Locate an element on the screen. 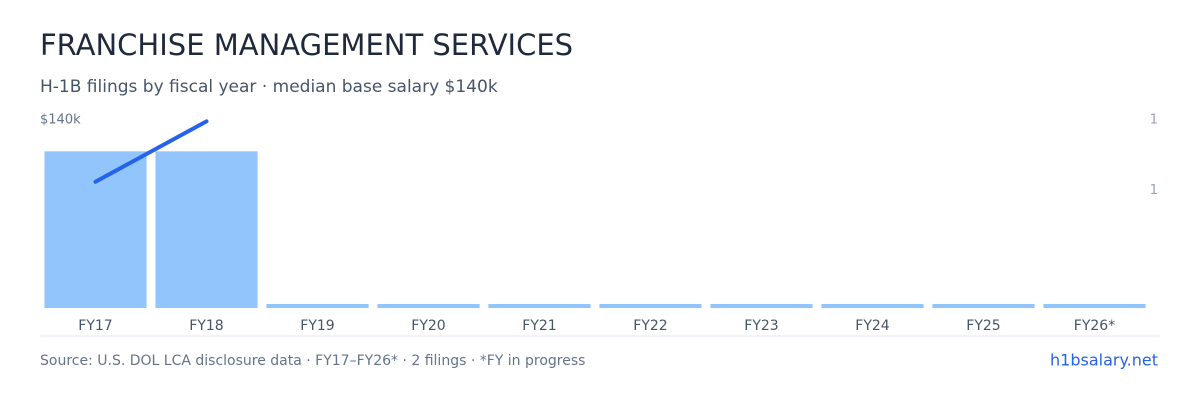 This screenshot has height=400, width=1200. x-tick-label: FY23 is located at coordinates (761, 326).